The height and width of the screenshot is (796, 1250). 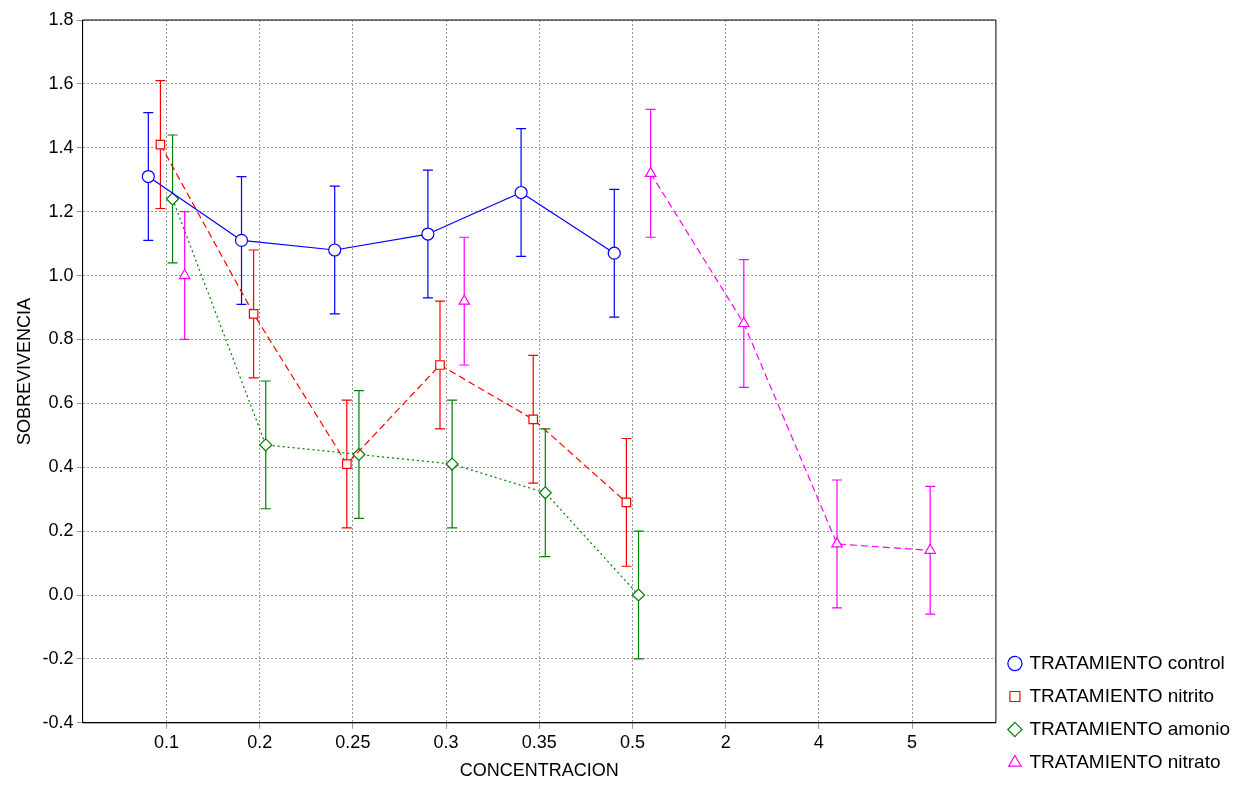 What do you see at coordinates (61, 210) in the screenshot?
I see `y-tick-label: 1.2` at bounding box center [61, 210].